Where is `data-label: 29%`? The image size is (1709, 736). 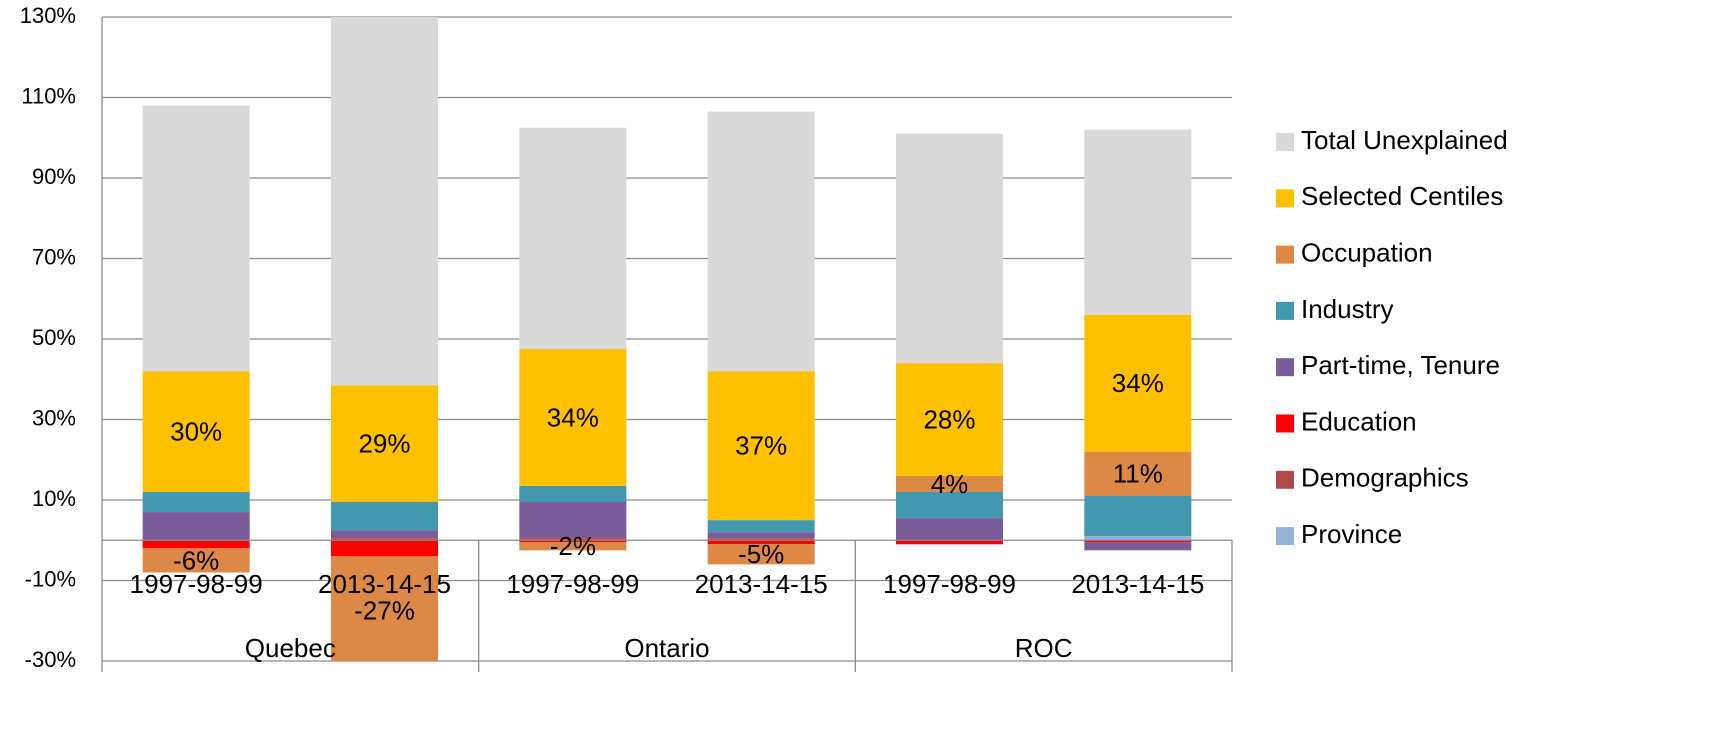
data-label: 29% is located at coordinates (384, 444).